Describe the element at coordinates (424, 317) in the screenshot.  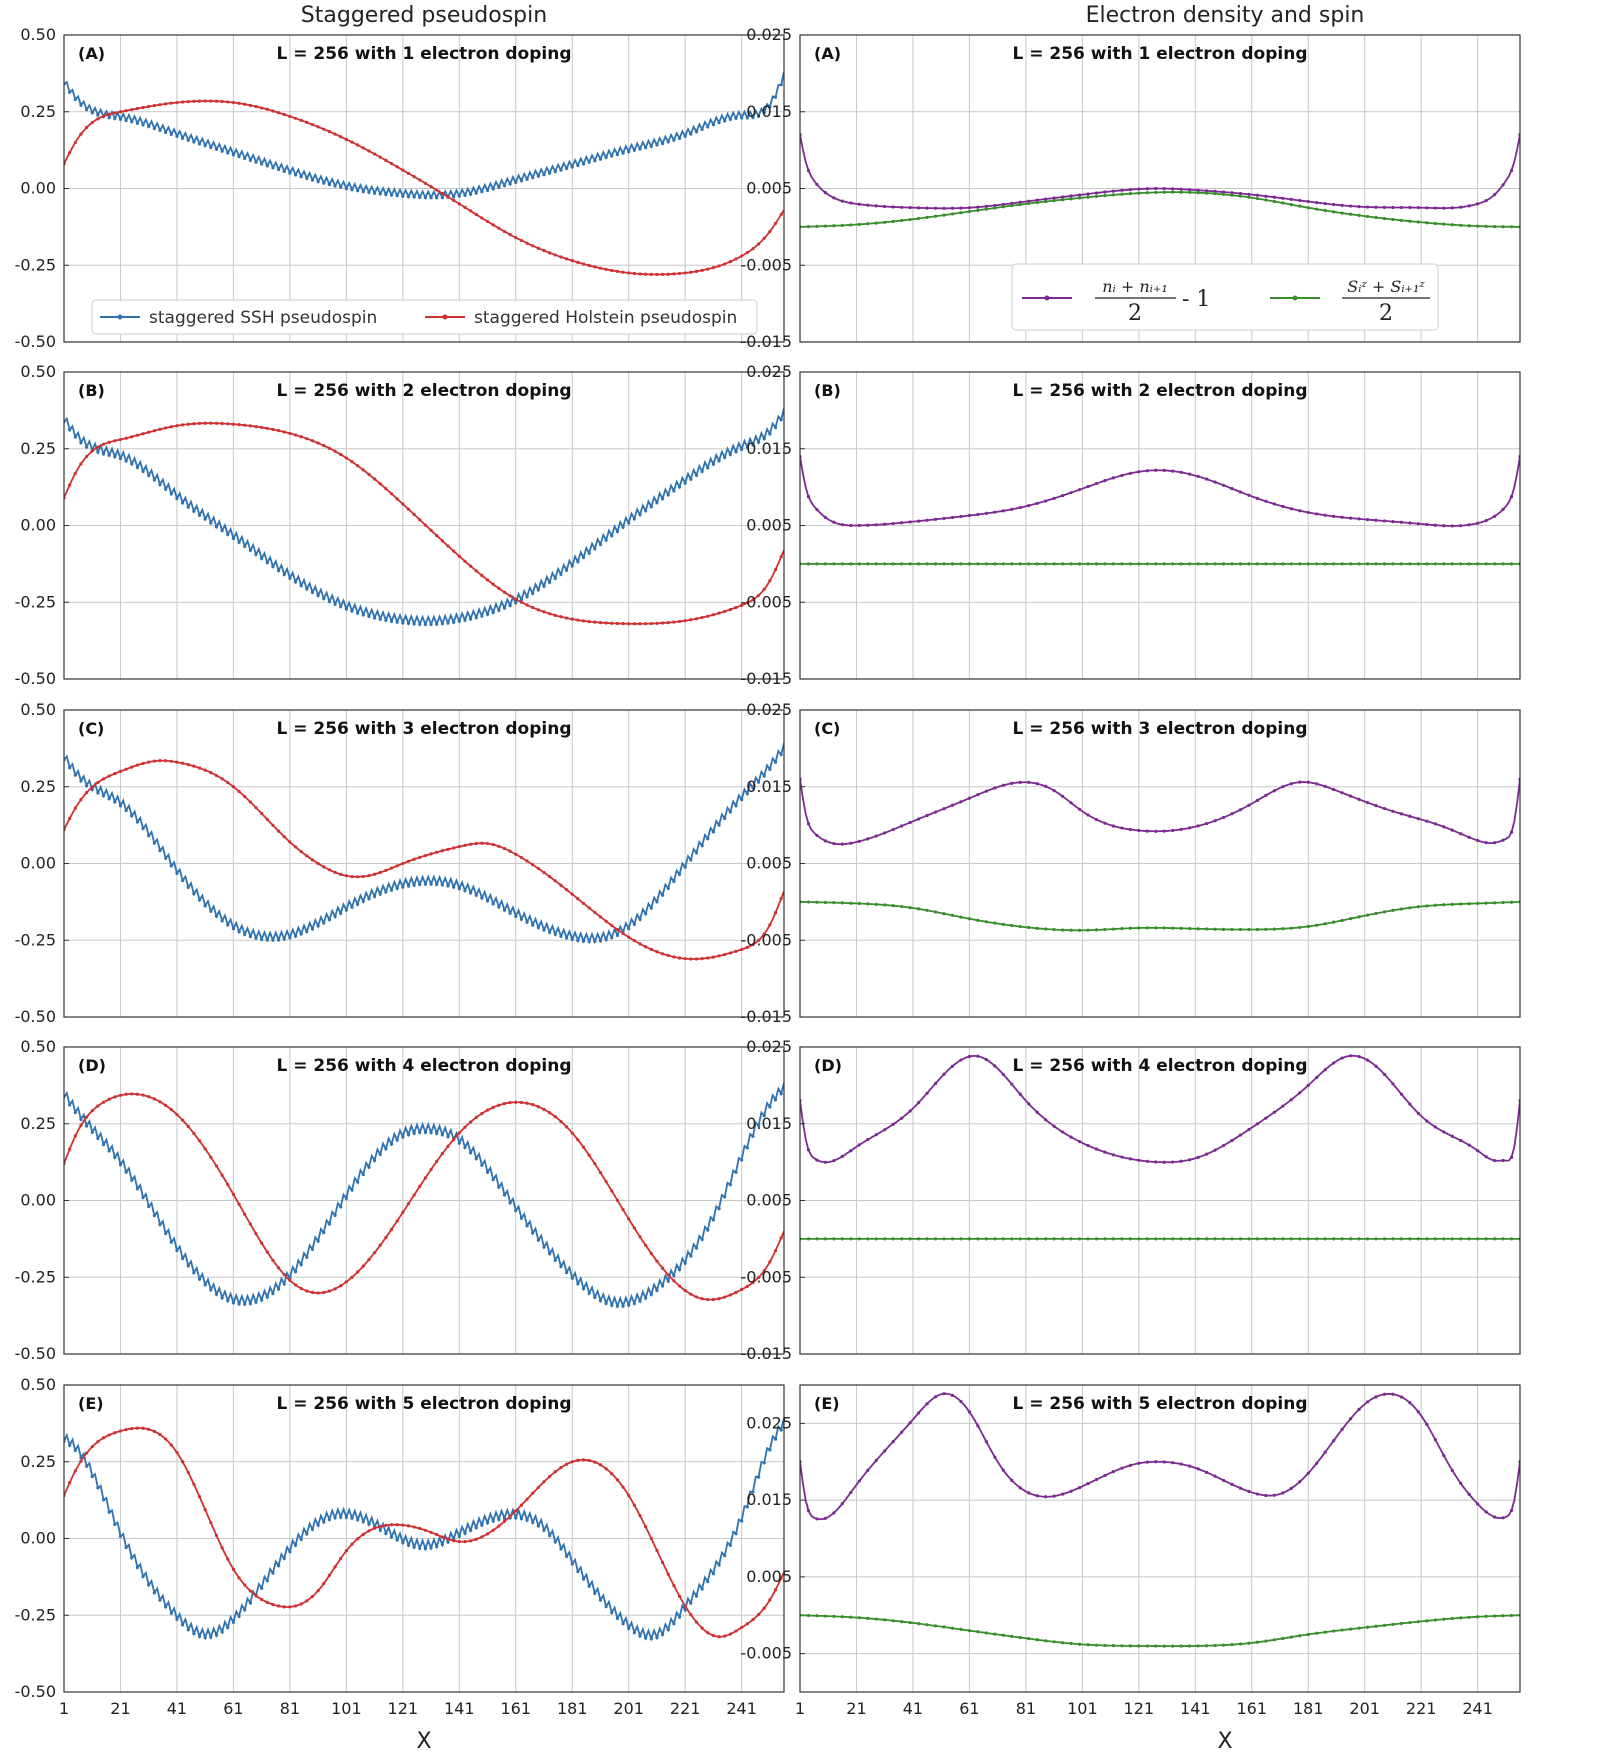
I see `legend-box` at that location.